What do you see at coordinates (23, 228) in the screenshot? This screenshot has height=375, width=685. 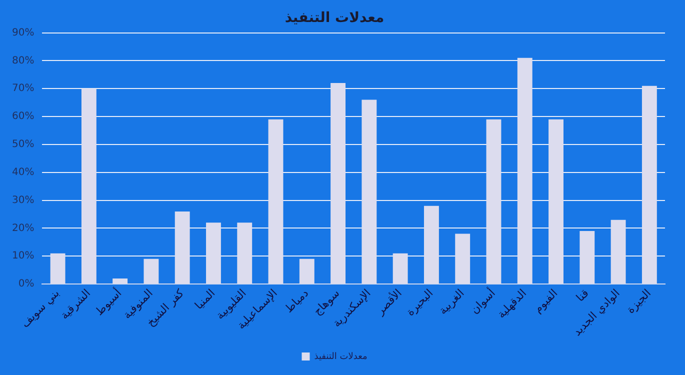 I see `y-tick-label: 20%` at bounding box center [23, 228].